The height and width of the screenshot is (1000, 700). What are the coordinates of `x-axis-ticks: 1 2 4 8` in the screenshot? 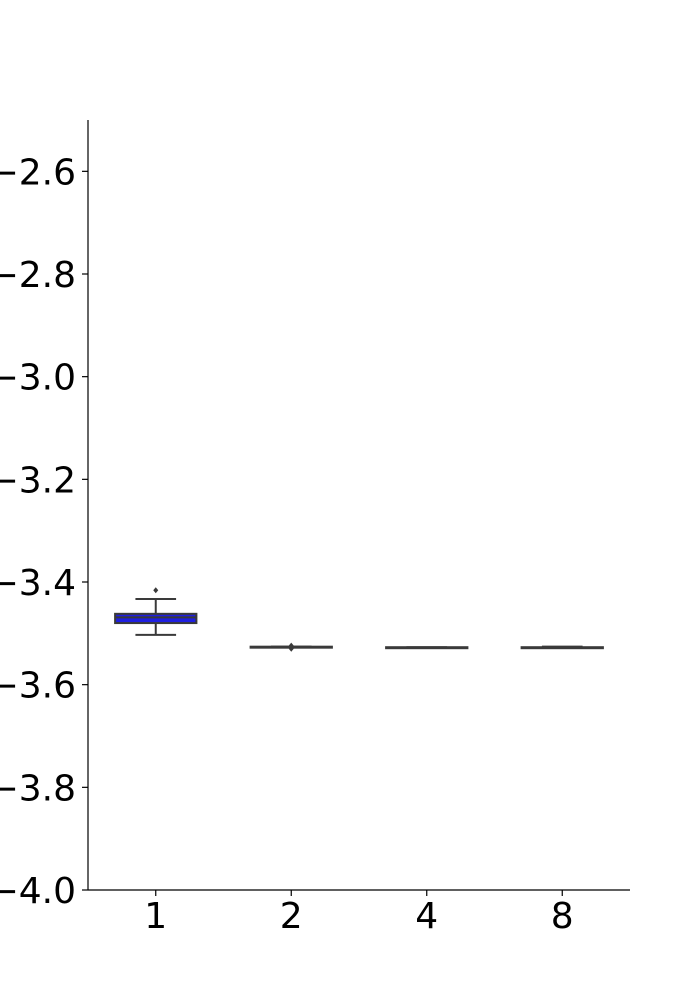 It's located at (359, 913).